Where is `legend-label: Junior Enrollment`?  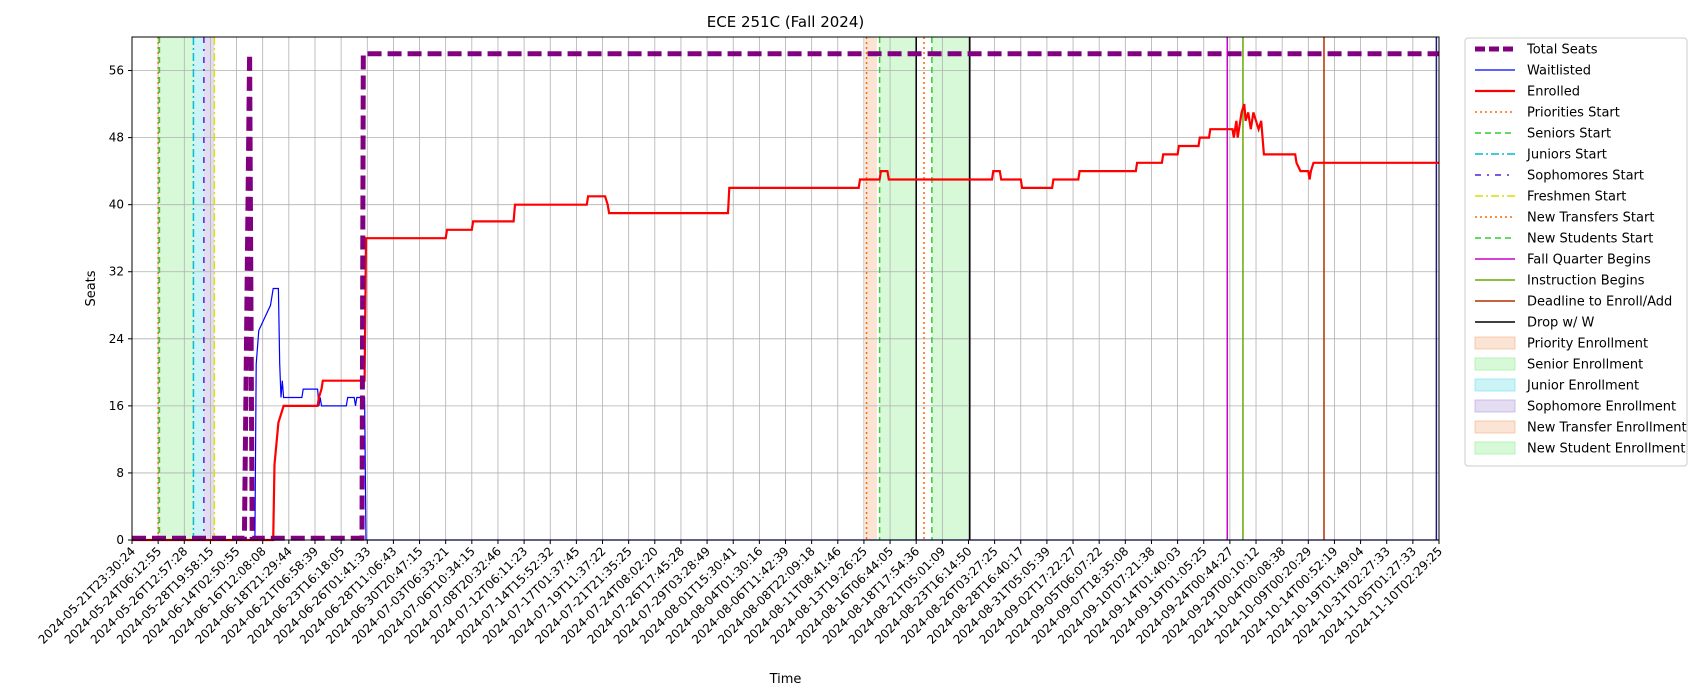
legend-label: Junior Enrollment is located at coordinates (1582, 386).